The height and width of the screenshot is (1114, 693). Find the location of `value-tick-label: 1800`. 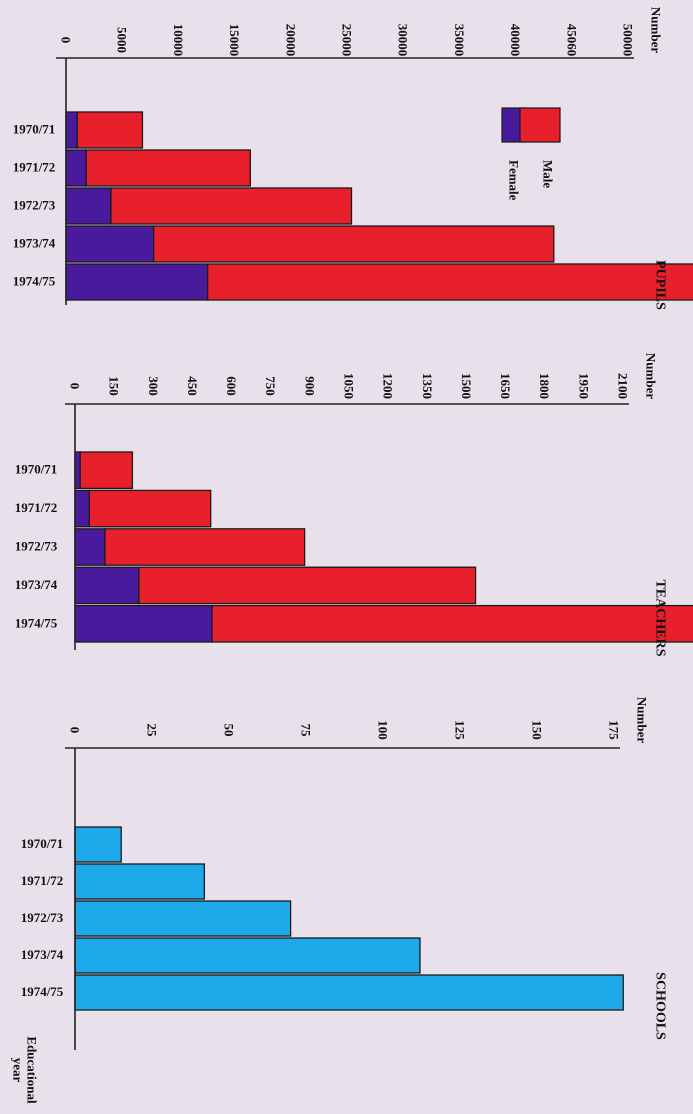

value-tick-label: 1800 is located at coordinates (544, 386).